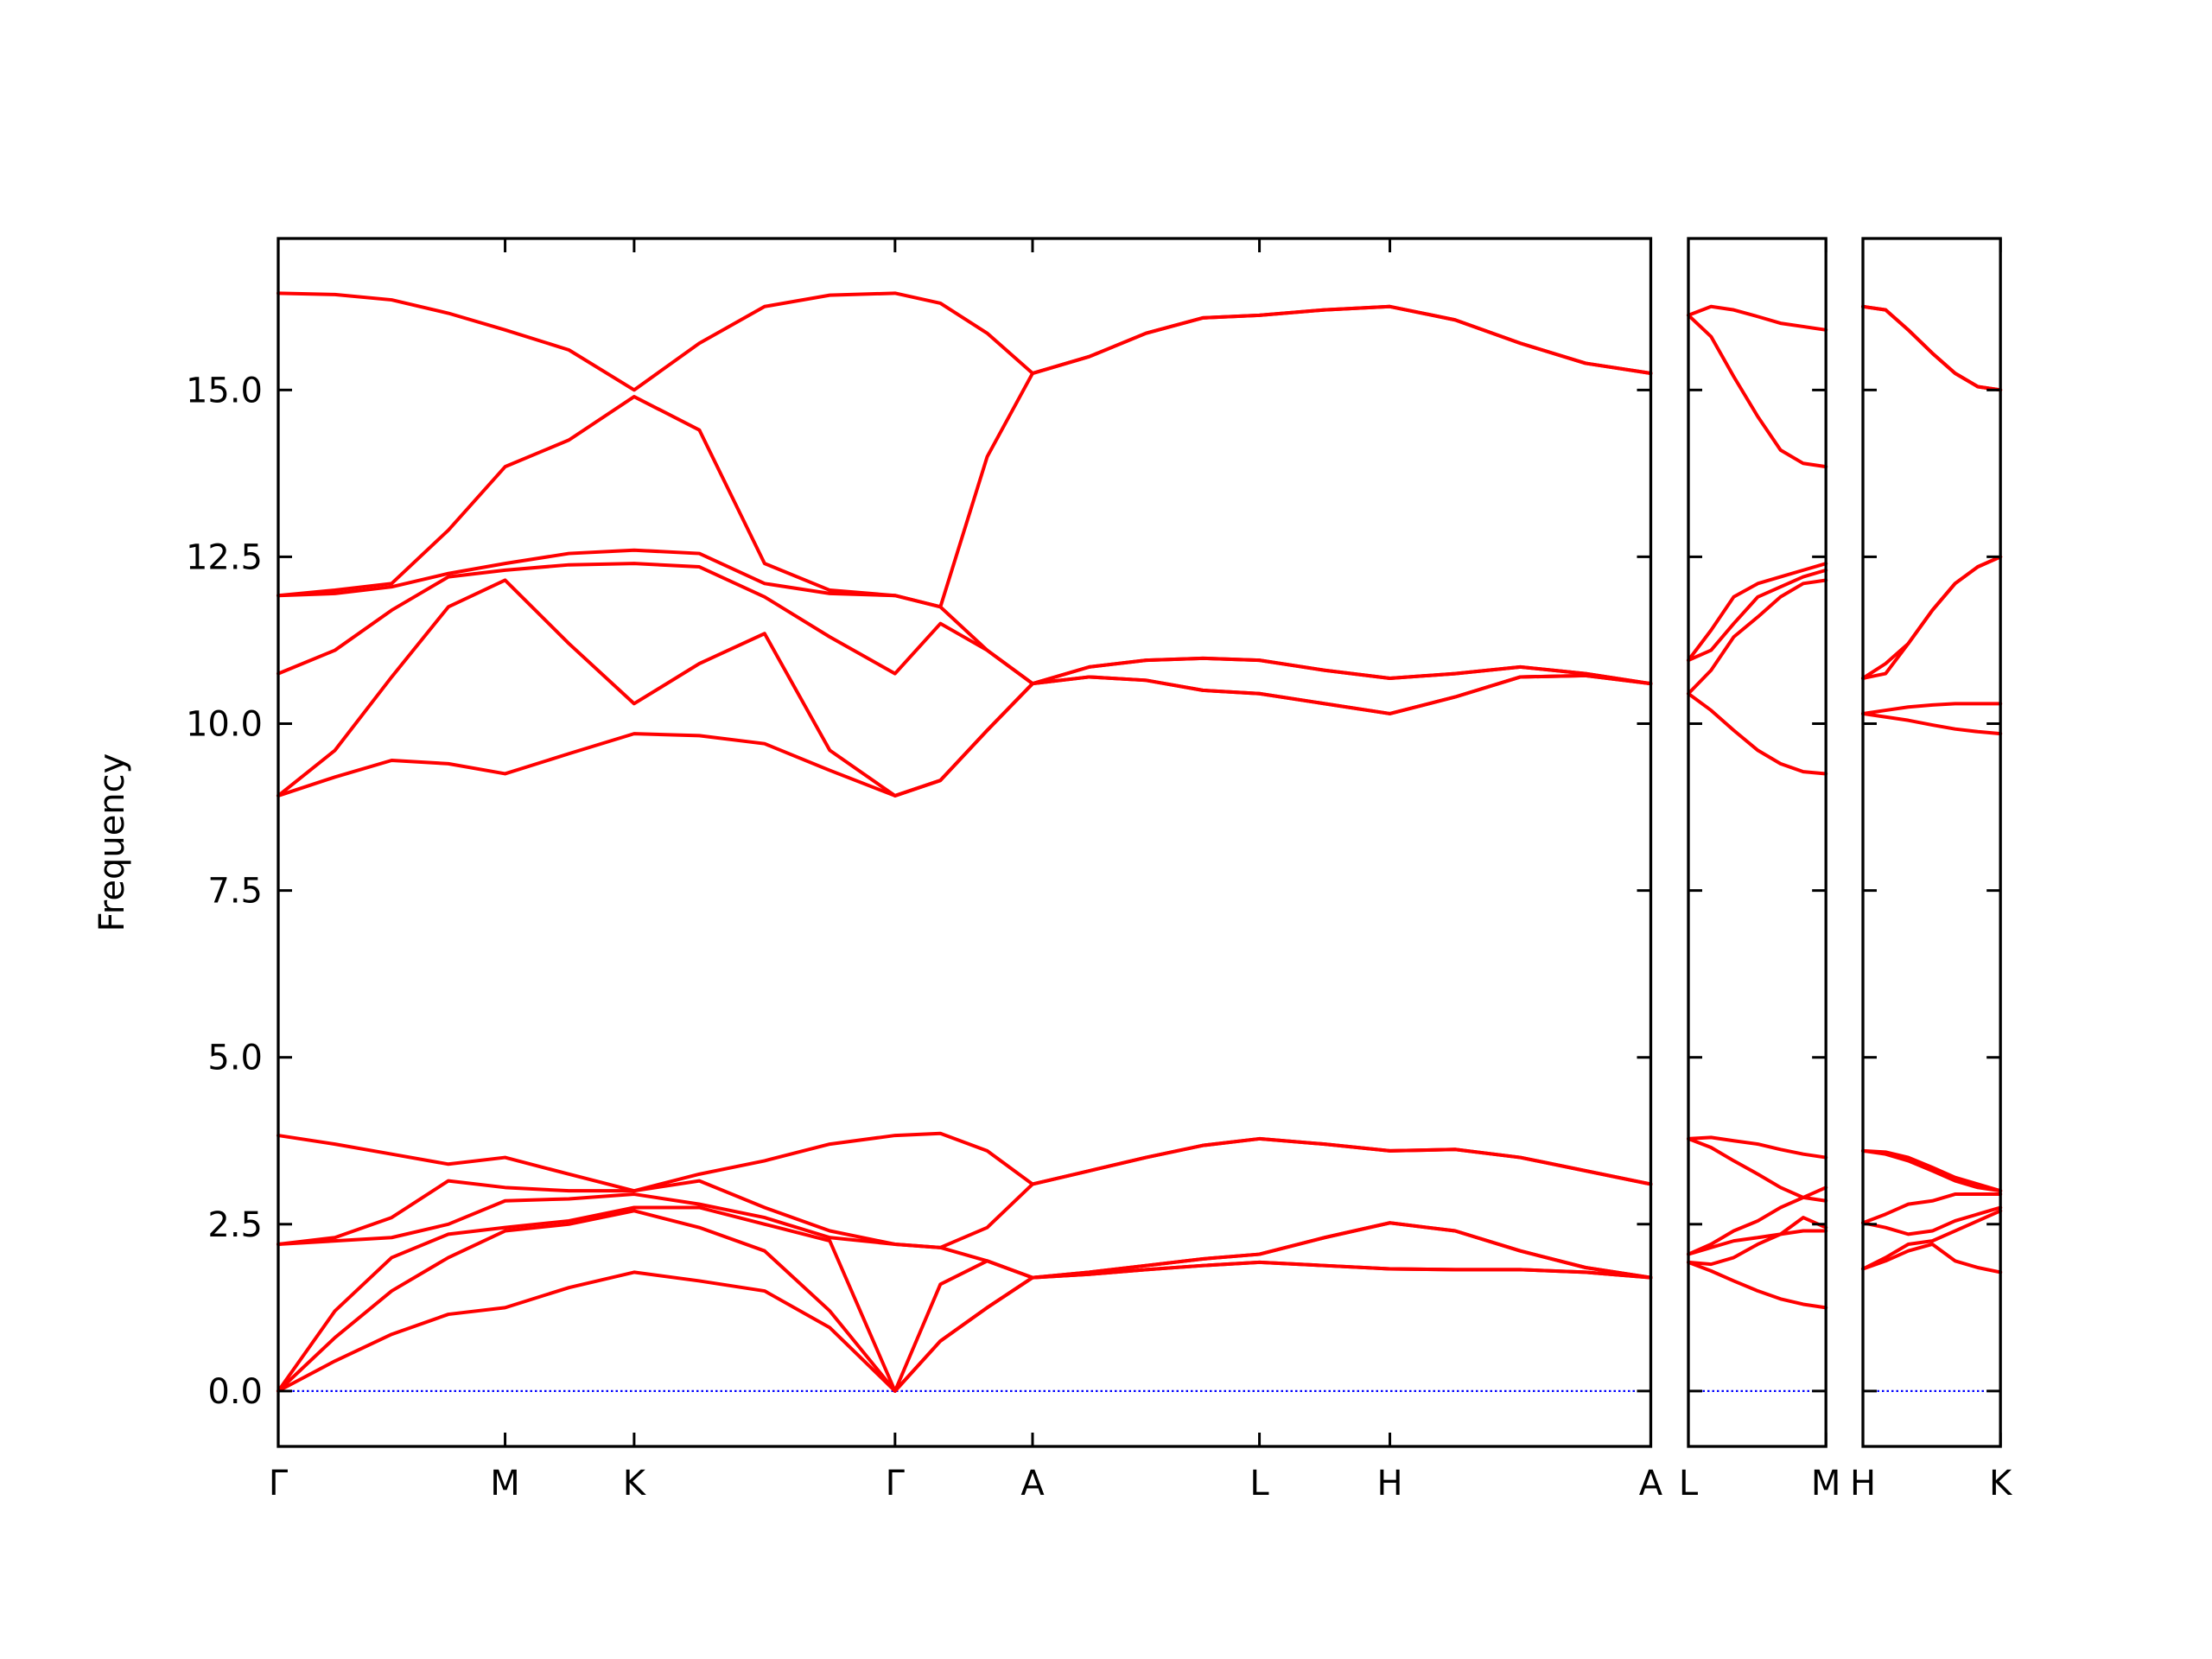 The image size is (2212, 1659). I want to click on y-tick-label: 10.0, so click(224, 725).